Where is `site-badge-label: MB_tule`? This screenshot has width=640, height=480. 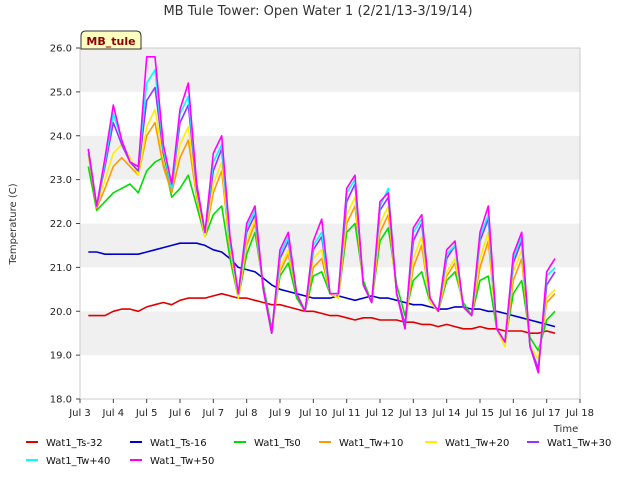 site-badge-label: MB_tule is located at coordinates (110, 41).